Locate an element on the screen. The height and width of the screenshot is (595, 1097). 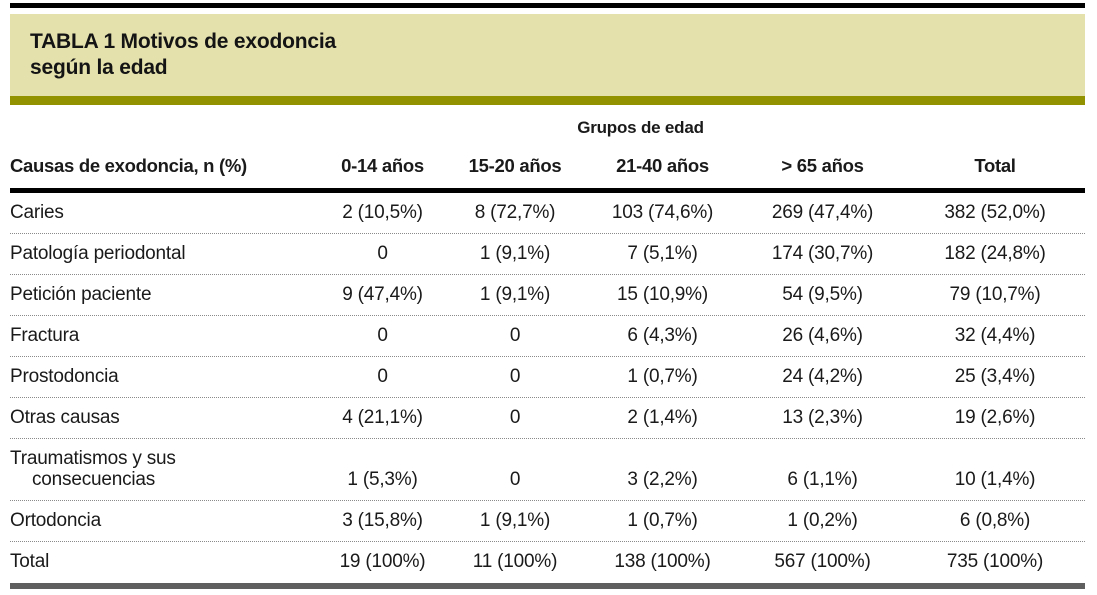
row-label: Patología periodontal is located at coordinates (98, 253).